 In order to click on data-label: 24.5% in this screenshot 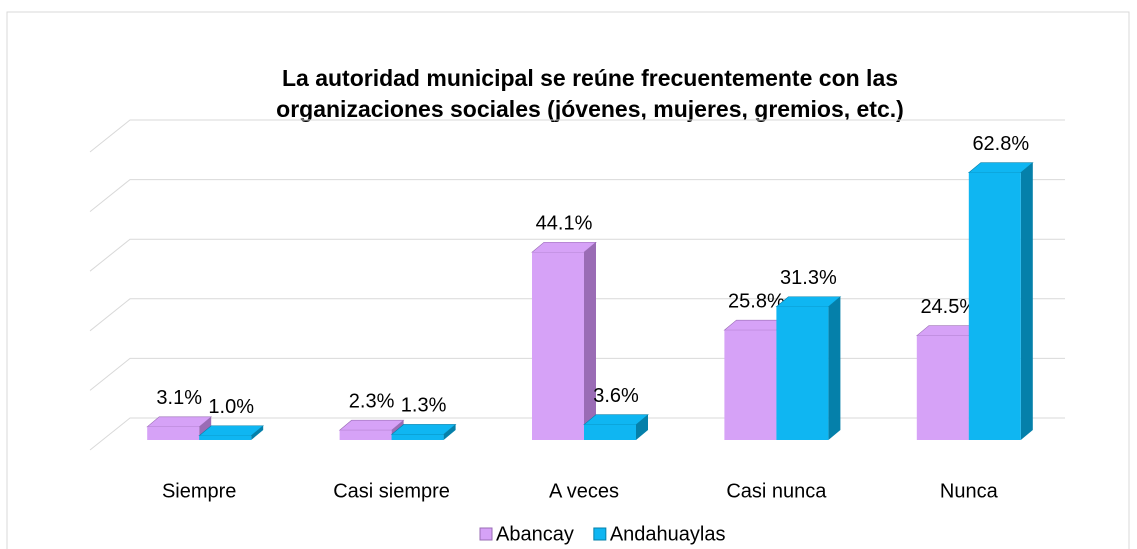, I will do `click(948, 307)`.